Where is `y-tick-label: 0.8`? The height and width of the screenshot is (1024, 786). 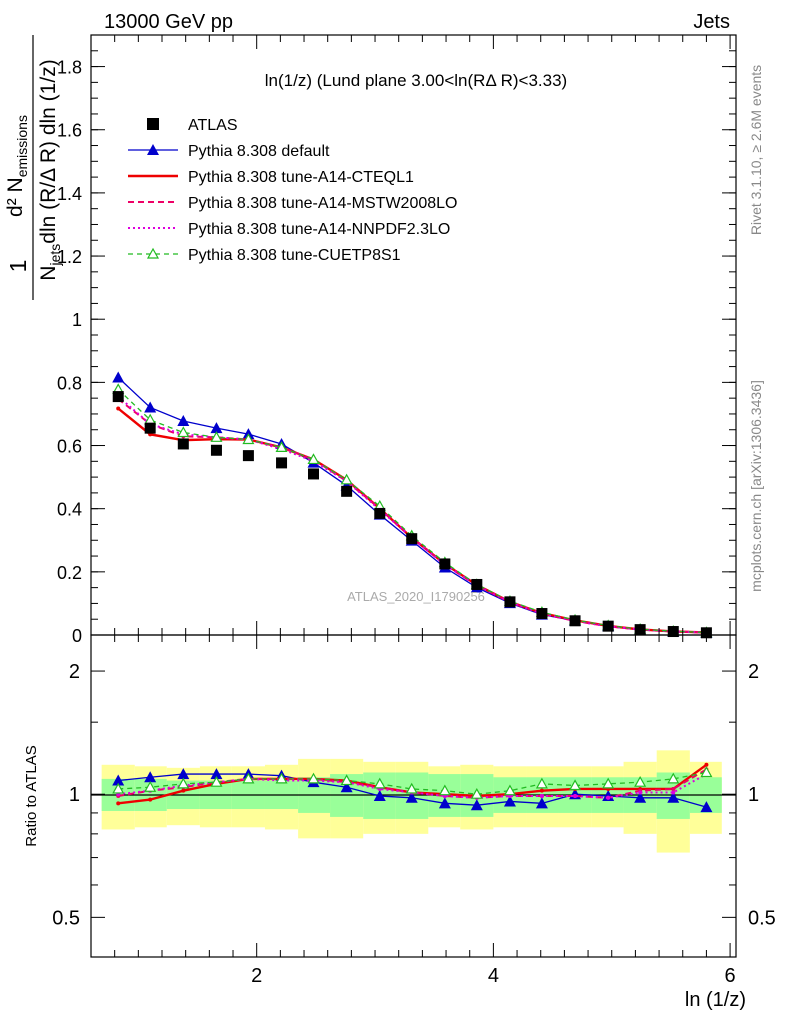 y-tick-label: 0.8 is located at coordinates (69, 383).